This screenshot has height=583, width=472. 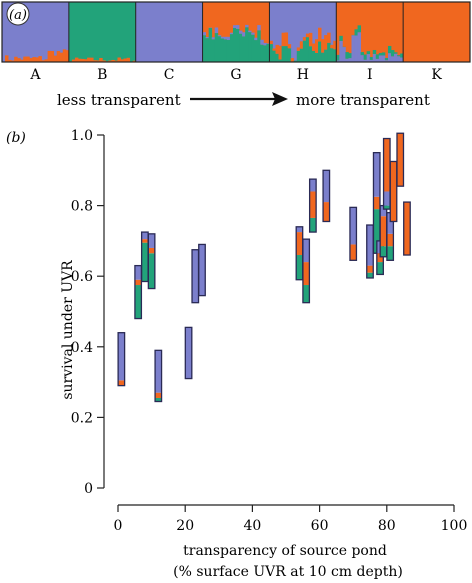 I want to click on y-tick-label: 0.2, so click(x=82, y=418).